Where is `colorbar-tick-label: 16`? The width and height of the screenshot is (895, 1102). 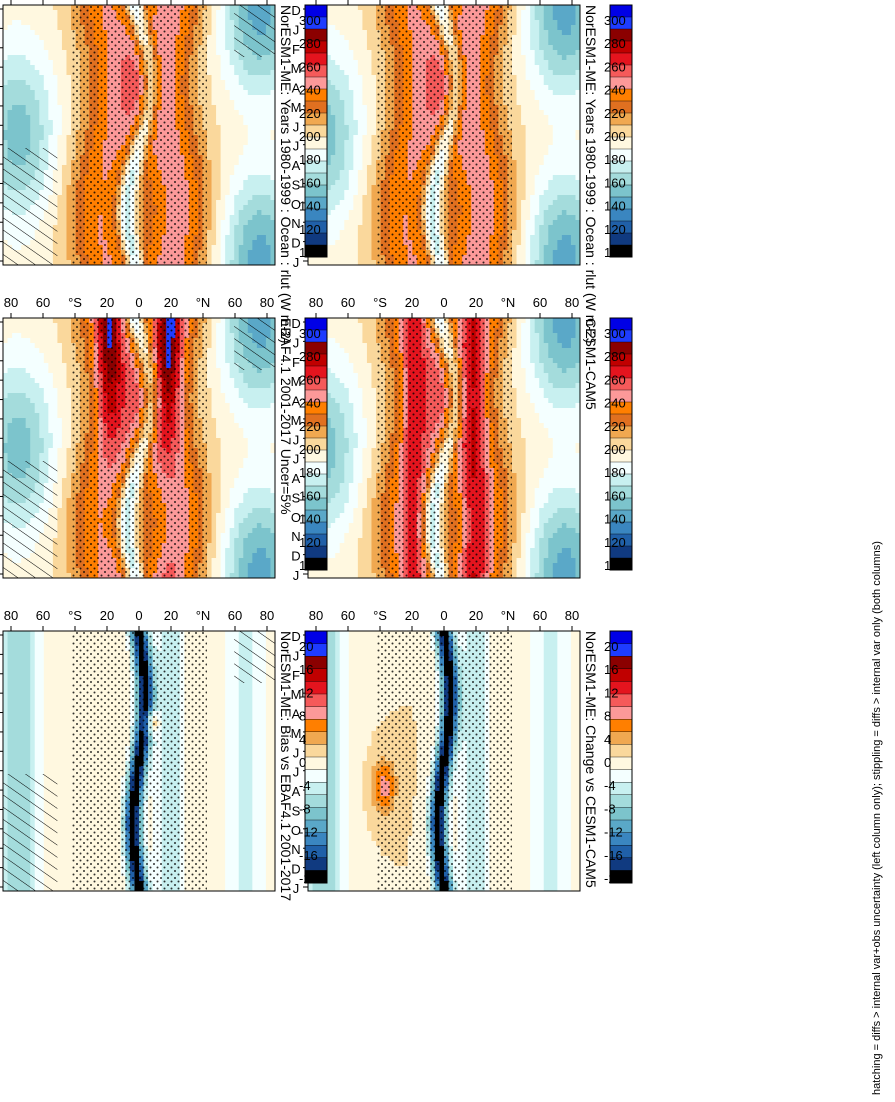
colorbar-tick-label: 16 is located at coordinates (611, 669).